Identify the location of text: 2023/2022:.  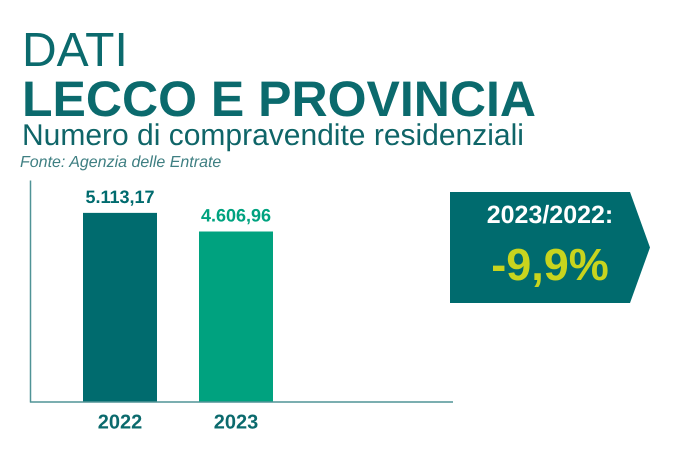
(550, 215).